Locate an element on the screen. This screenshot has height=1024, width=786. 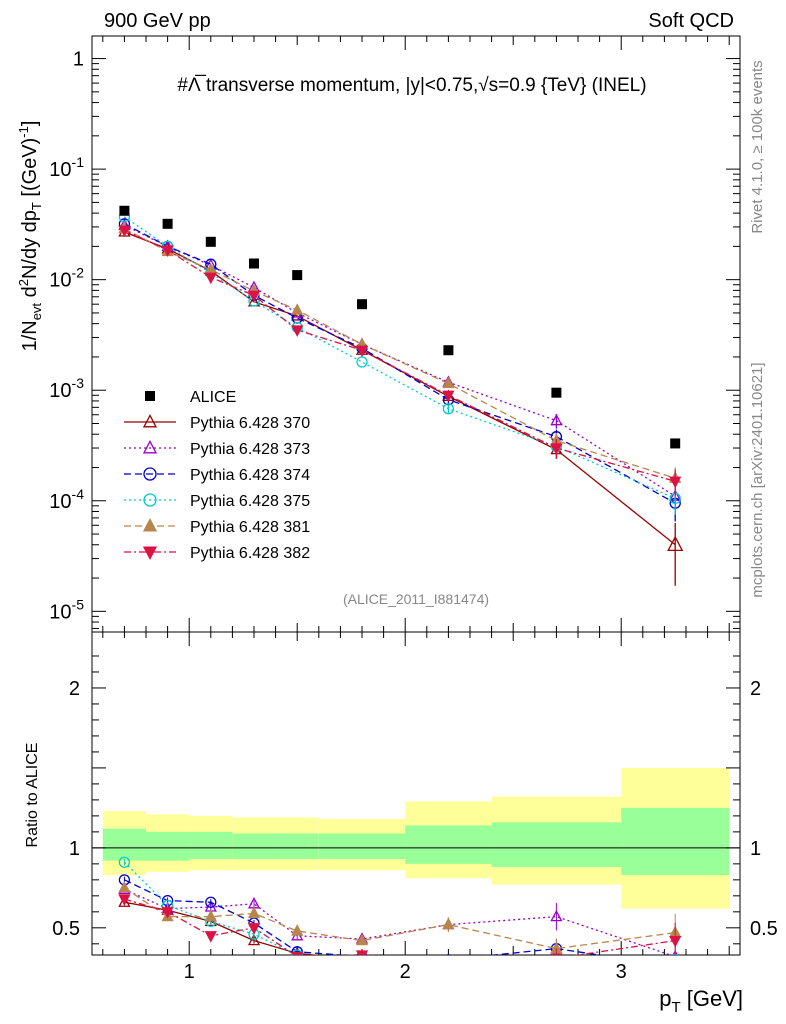
y-tick-label-bottom: 0.5 is located at coordinates (66, 929).